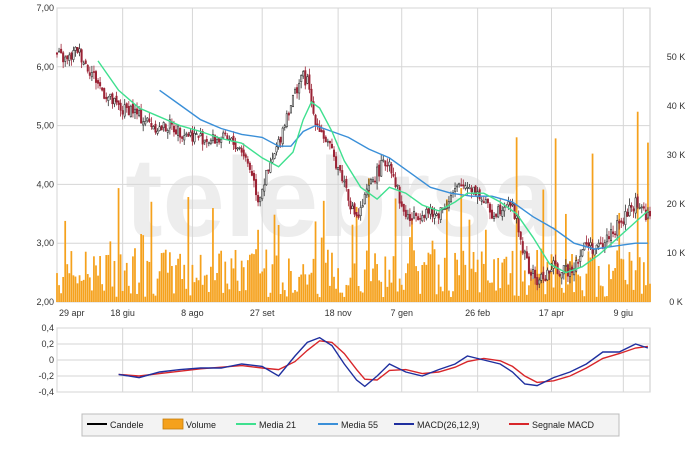 This screenshot has height=451, width=700. What do you see at coordinates (350, 425) in the screenshot?
I see `legend-box` at bounding box center [350, 425].